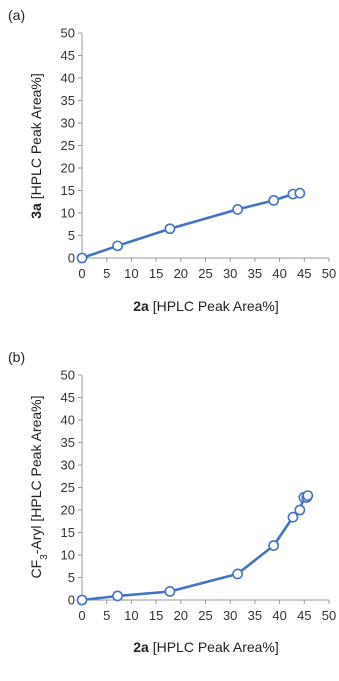  What do you see at coordinates (279, 615) in the screenshot?
I see `panel-b-x-tick-label: 40` at bounding box center [279, 615].